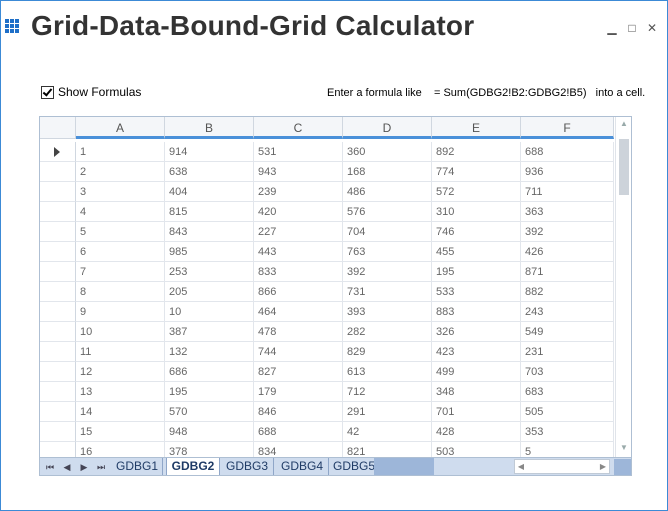 This screenshot has height=511, width=668. I want to click on cell-f: 231, so click(567, 352).